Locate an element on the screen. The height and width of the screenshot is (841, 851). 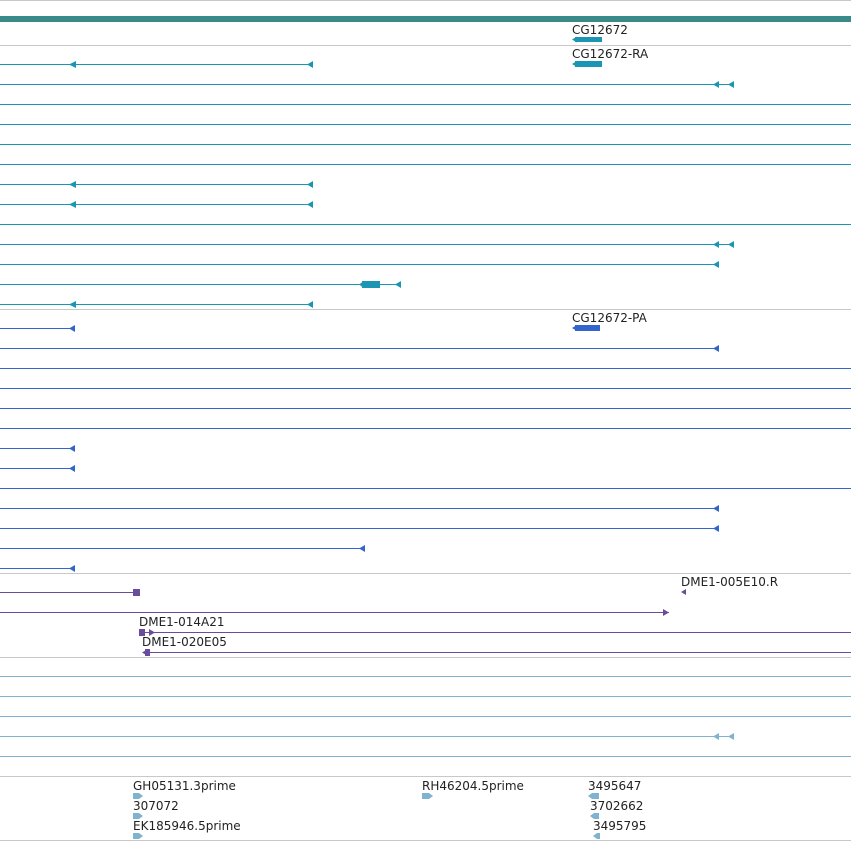
est-label-1: GH05131.3prime is located at coordinates (184, 786).